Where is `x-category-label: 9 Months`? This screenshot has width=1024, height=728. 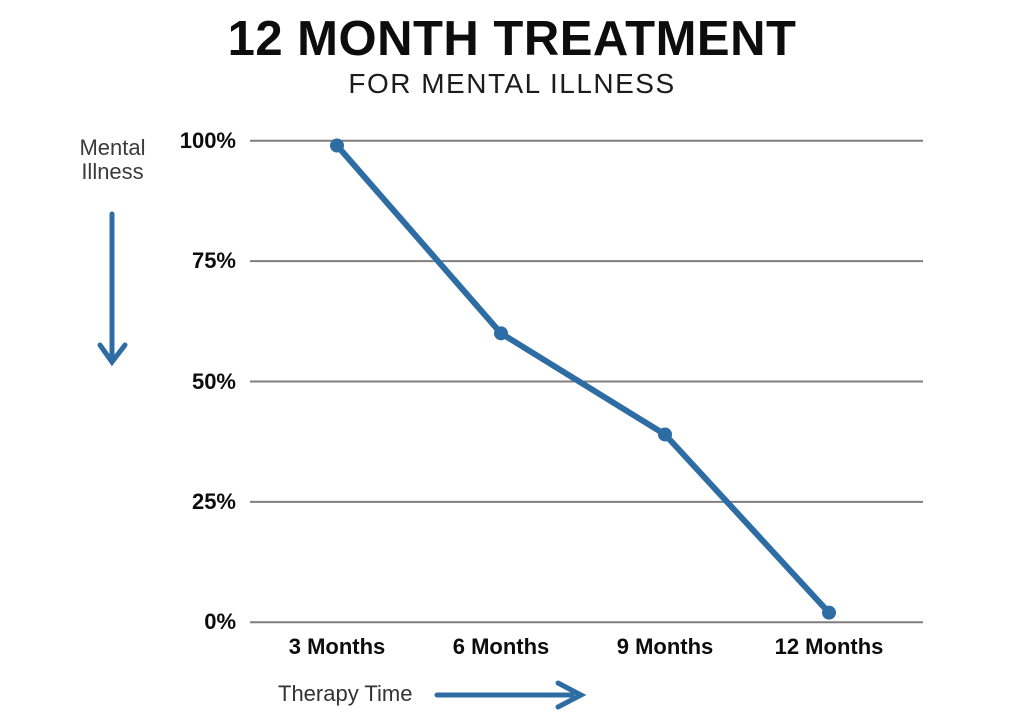
x-category-label: 9 Months is located at coordinates (665, 646).